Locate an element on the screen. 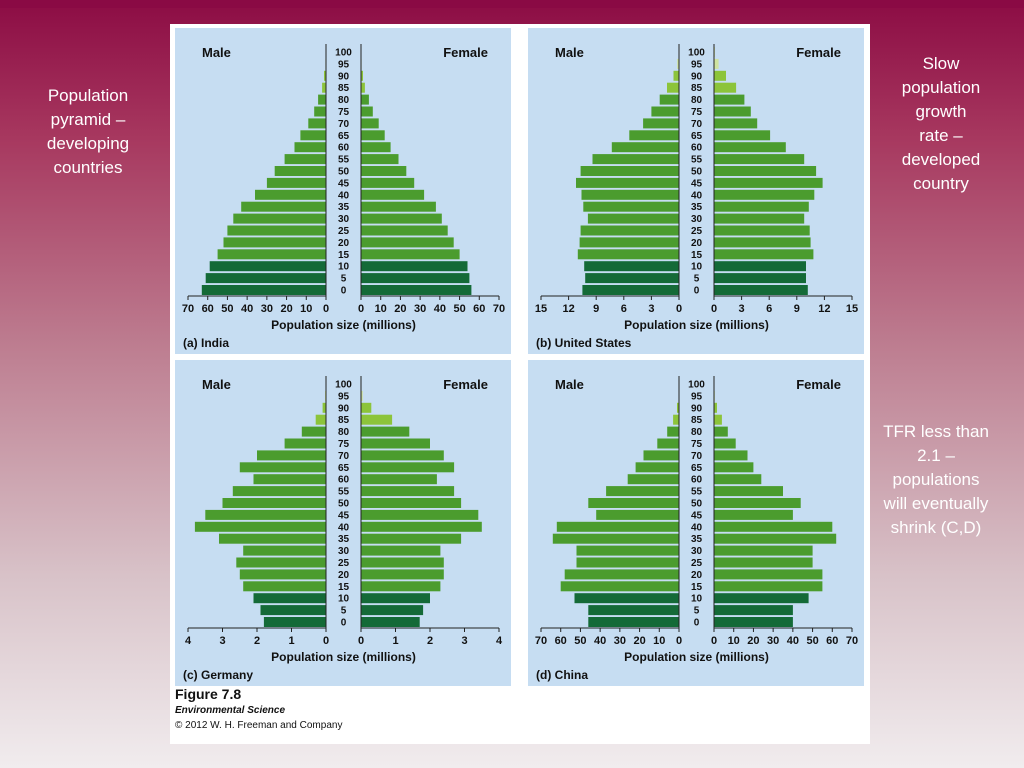  x-tick-label: 9 is located at coordinates (797, 309).